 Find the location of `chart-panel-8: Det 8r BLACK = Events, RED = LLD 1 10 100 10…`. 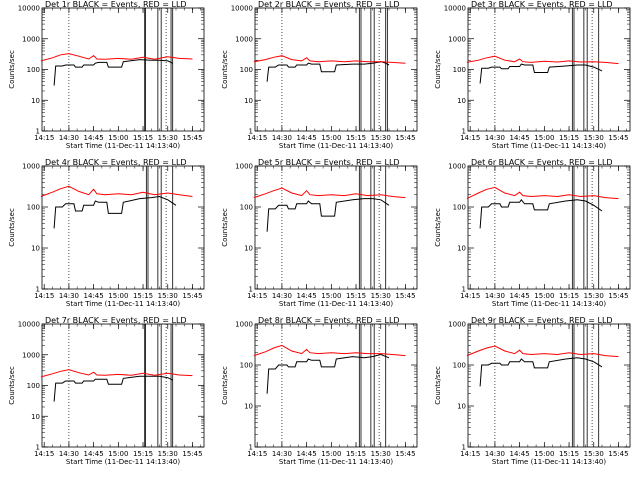

chart-panel-8: Det 8r BLACK = Events, RED = LLD 1 10 100 10… is located at coordinates (319, 391).